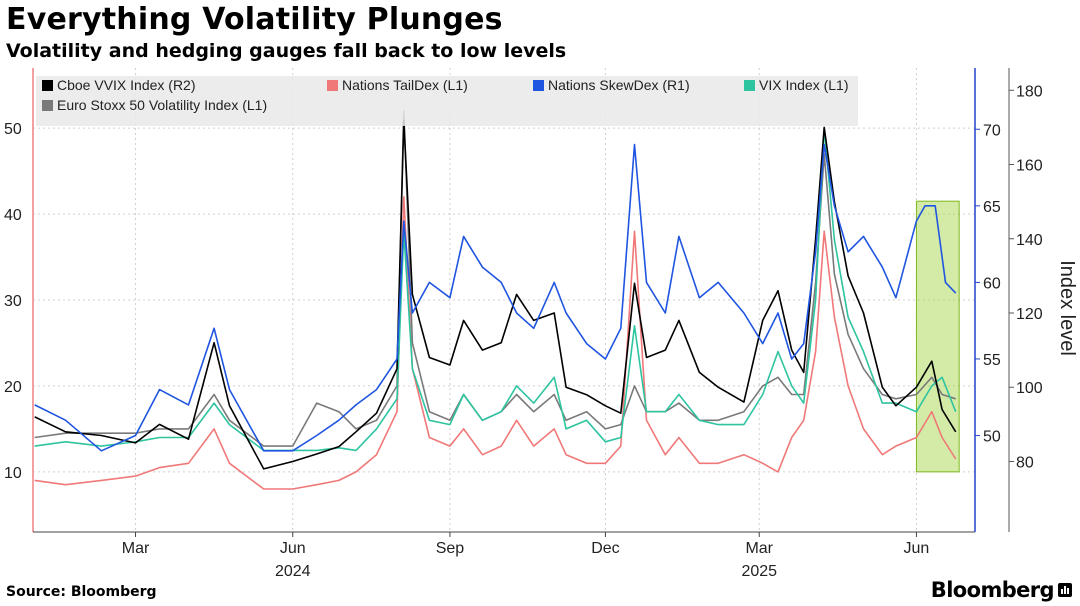 The width and height of the screenshot is (1080, 606). What do you see at coordinates (992, 207) in the screenshot?
I see `y-tick-label-r1: 65` at bounding box center [992, 207].